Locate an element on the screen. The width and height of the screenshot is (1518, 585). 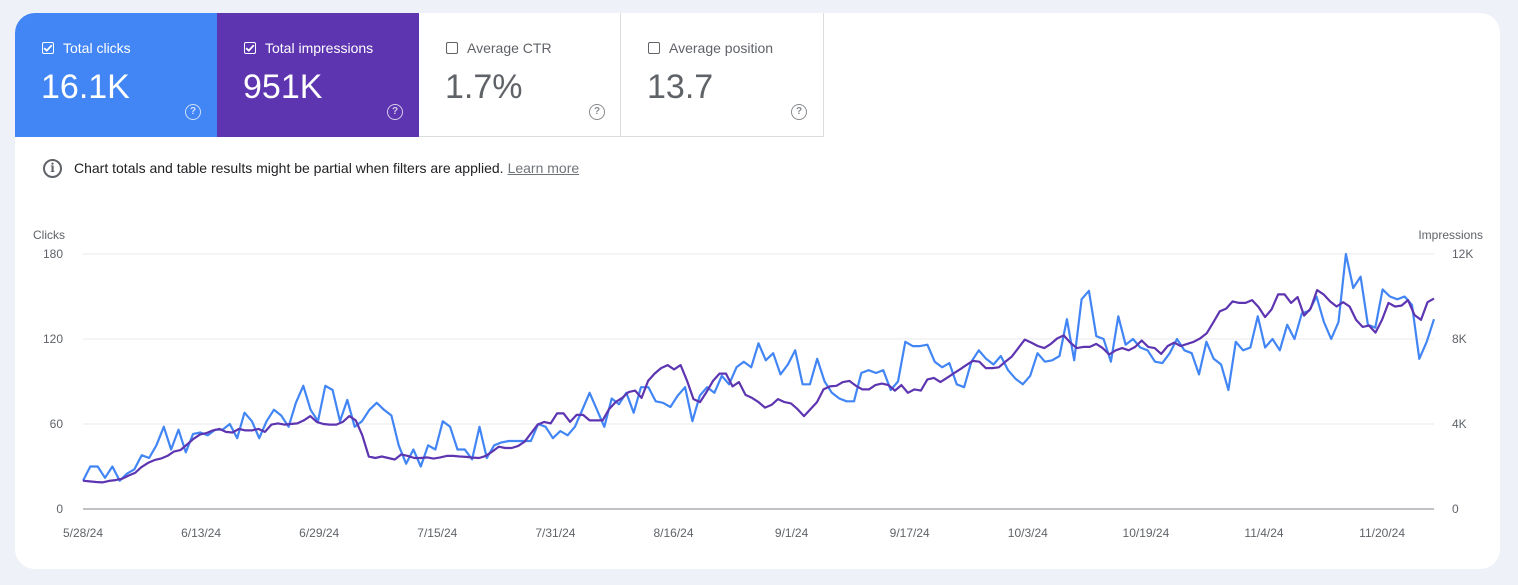
right-tick-label: 4K is located at coordinates (1459, 424).